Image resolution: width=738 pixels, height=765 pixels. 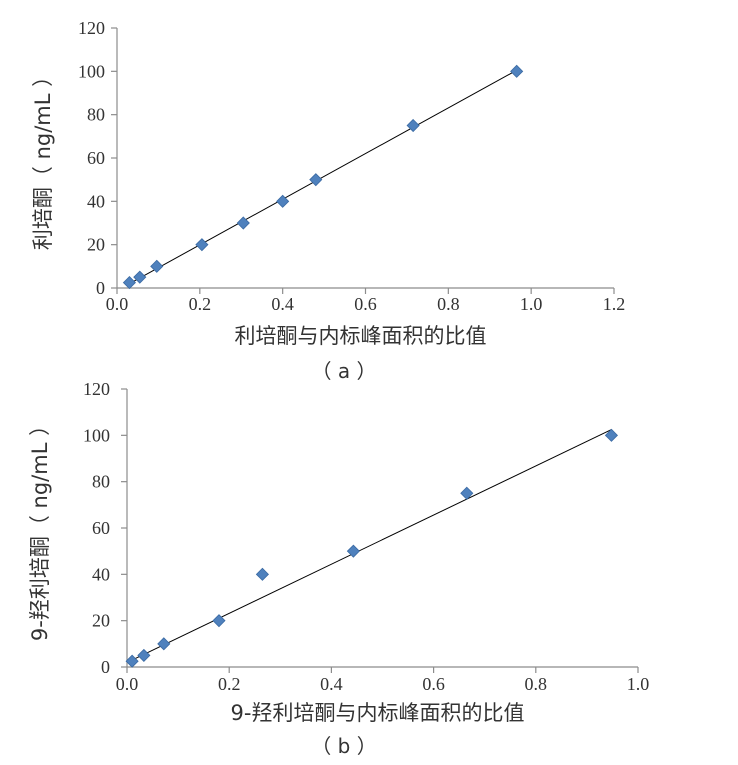 I want to click on x-axis-label: 利培酮与内标峰面积的比值, so click(x=361, y=336).